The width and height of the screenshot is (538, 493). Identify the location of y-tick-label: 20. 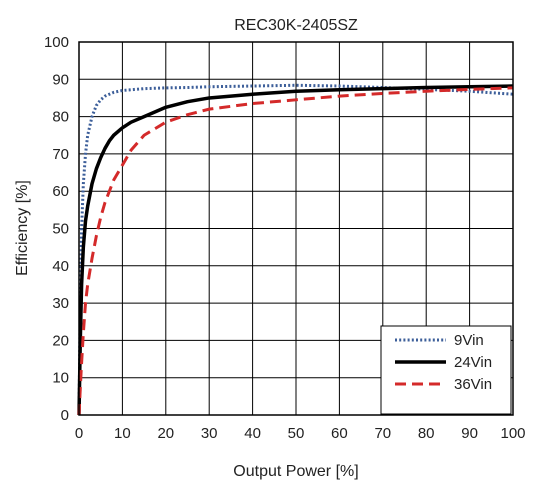
(60, 340).